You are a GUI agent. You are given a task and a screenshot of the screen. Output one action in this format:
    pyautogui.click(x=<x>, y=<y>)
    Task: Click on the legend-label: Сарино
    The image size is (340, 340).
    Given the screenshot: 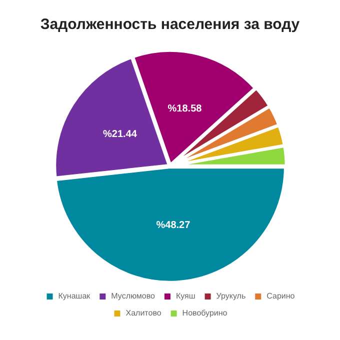 What is the action you would take?
    pyautogui.click(x=281, y=296)
    